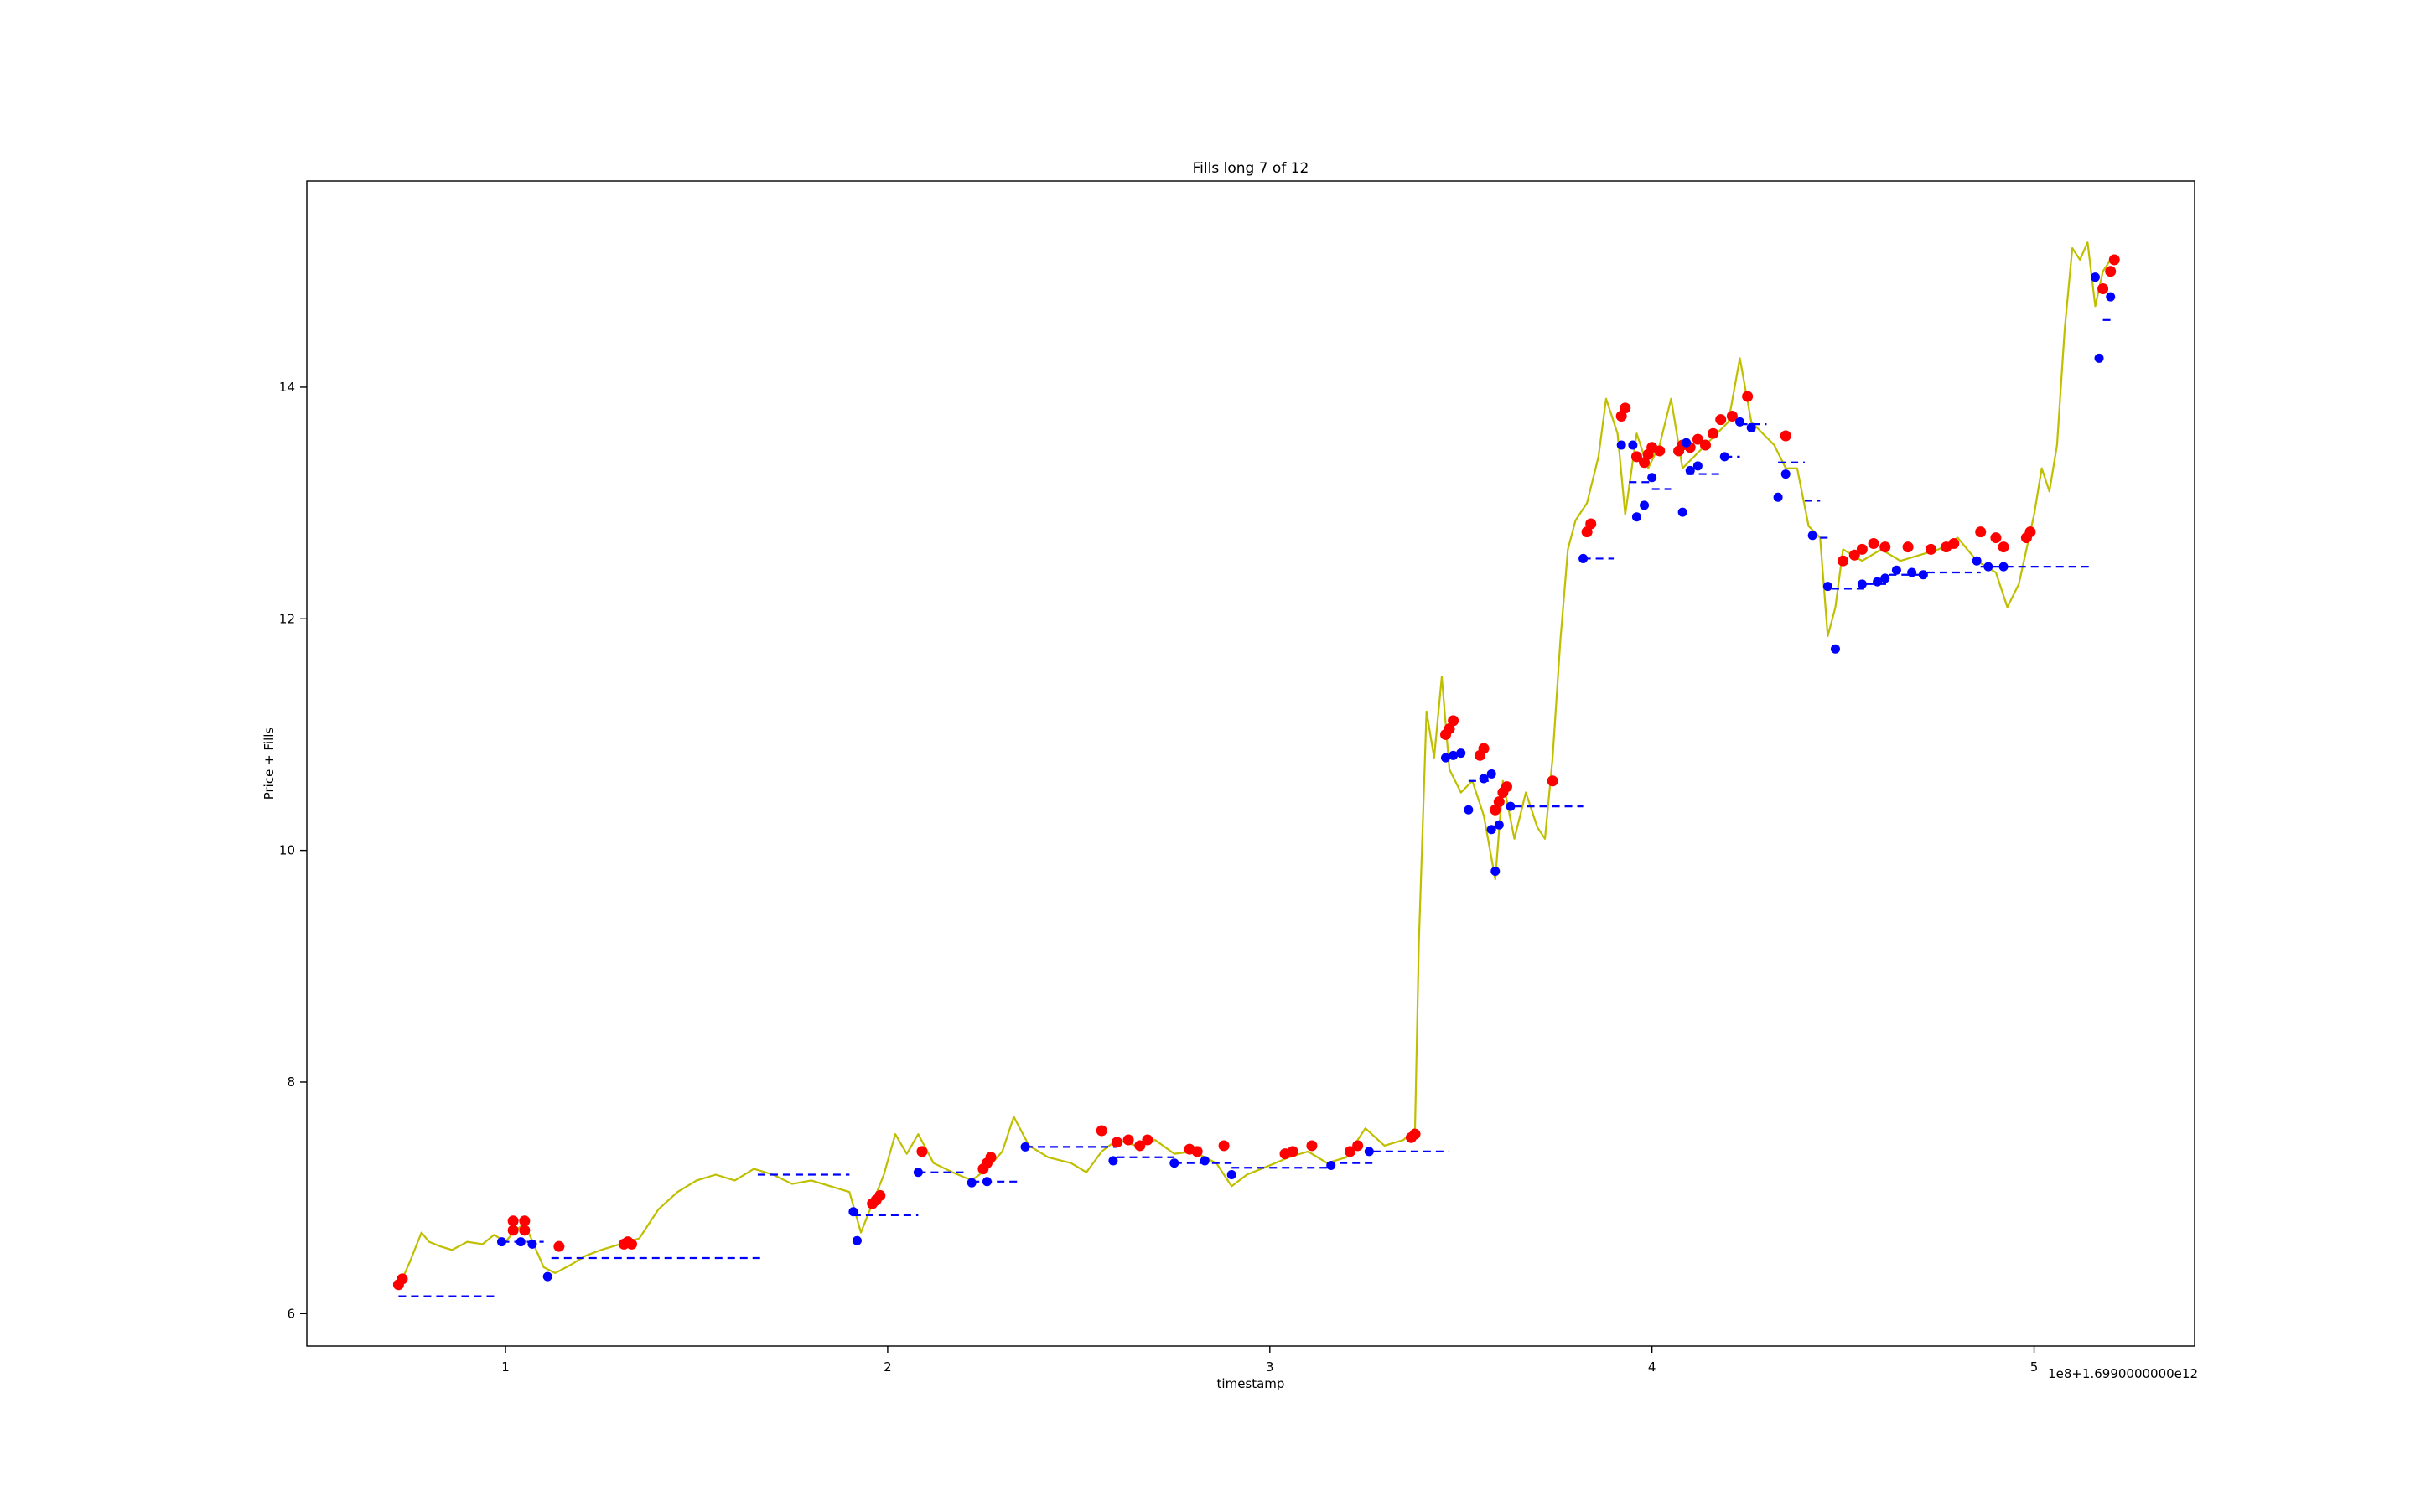  I want to click on x-tick-label: 1, so click(505, 1367).